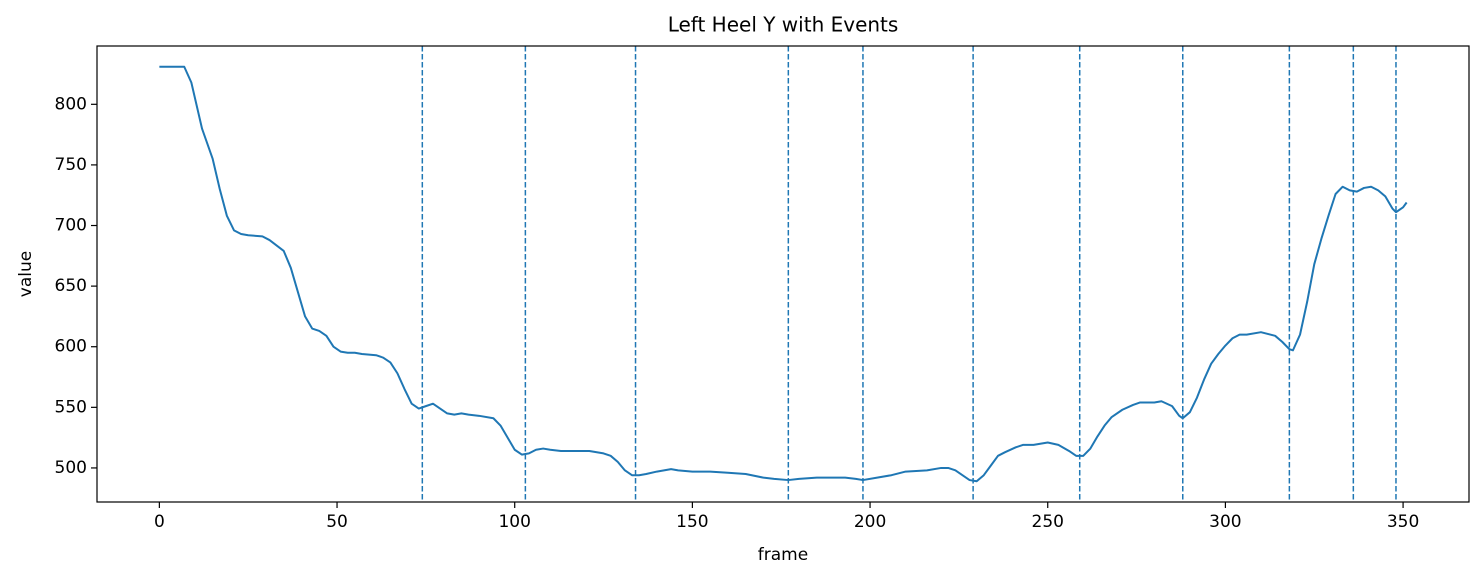 This screenshot has height=581, width=1484. Describe the element at coordinates (159, 522) in the screenshot. I see `x-tick-label: 0` at that location.